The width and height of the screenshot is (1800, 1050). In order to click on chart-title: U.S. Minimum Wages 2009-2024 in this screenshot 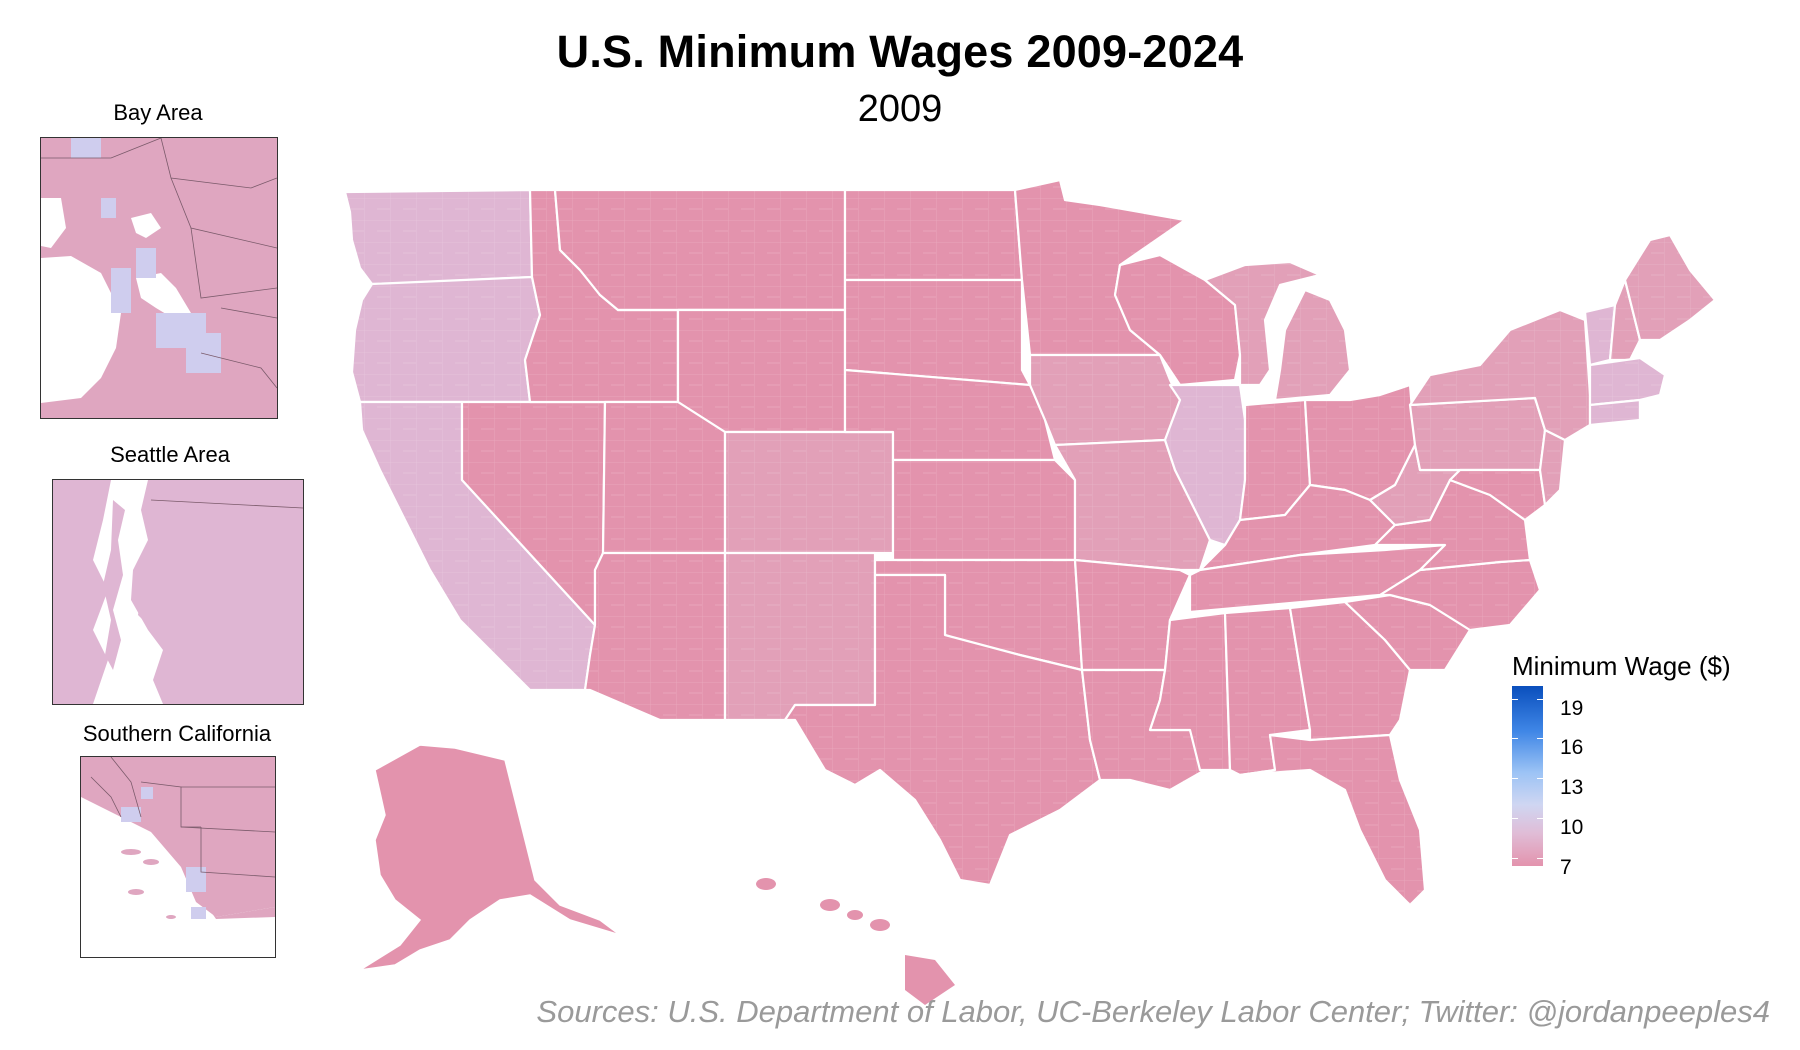, I will do `click(900, 51)`.